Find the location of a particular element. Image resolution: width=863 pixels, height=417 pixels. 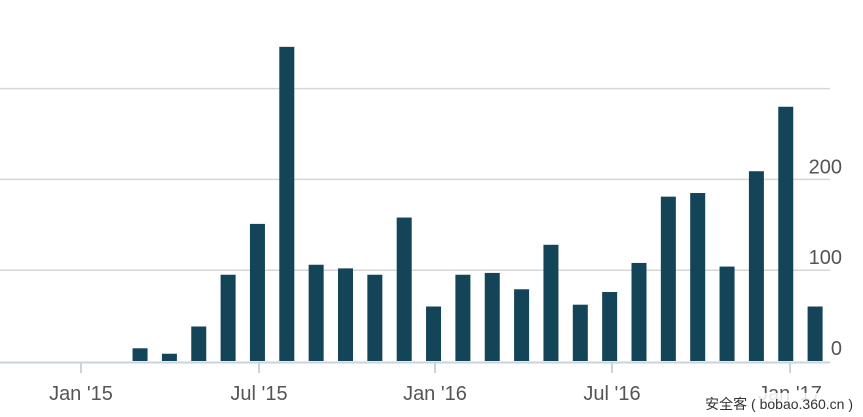

watermark: 安全客 ( bobao.360.cn ) is located at coordinates (779, 404).